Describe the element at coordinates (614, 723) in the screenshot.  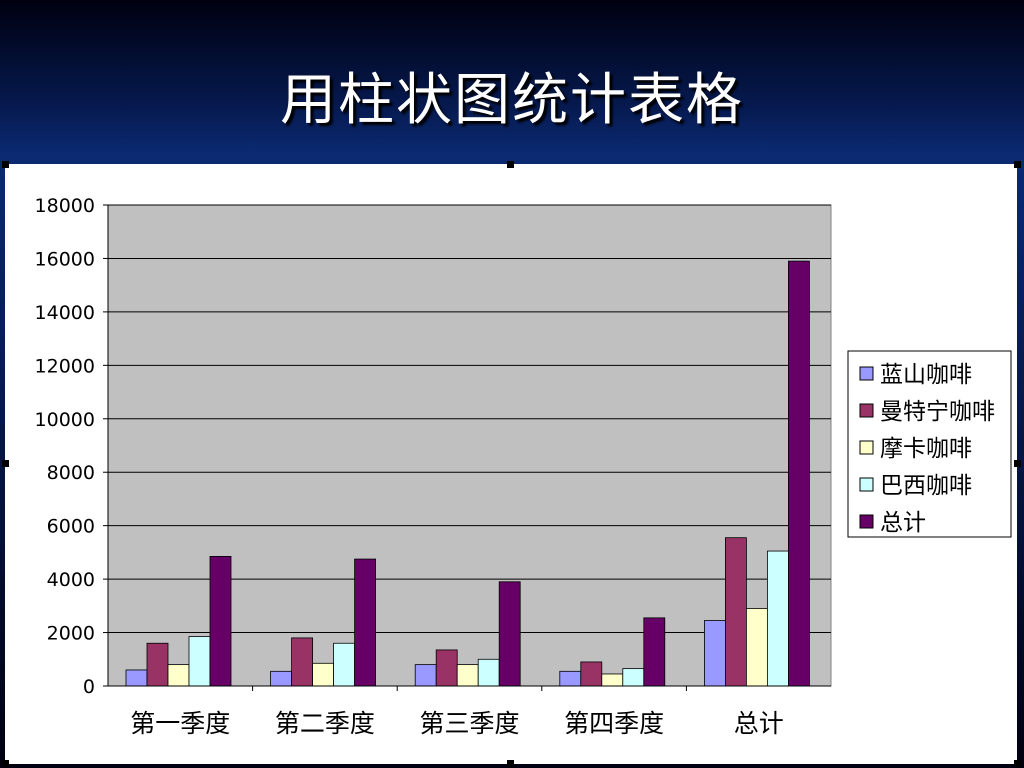
I see `x-tick-label: 第四季度` at that location.